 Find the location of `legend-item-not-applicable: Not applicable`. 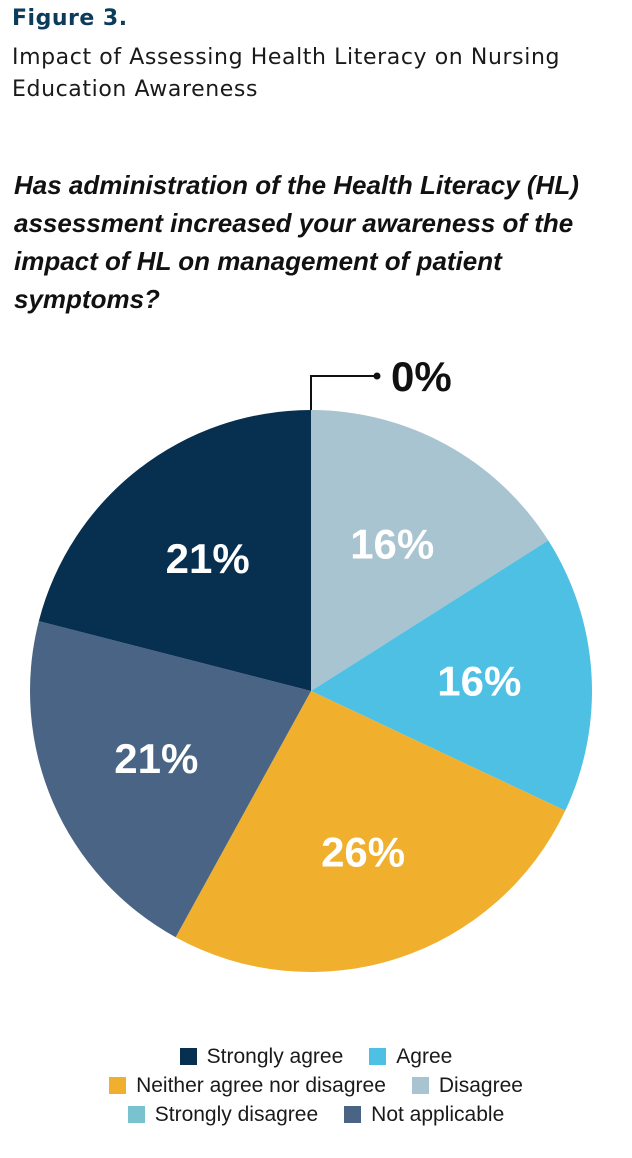

legend-item-not-applicable: Not applicable is located at coordinates (424, 1115).